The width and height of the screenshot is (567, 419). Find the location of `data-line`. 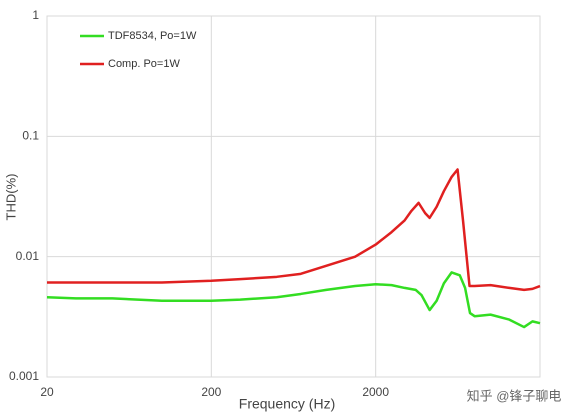

data-line is located at coordinates (293, 300).